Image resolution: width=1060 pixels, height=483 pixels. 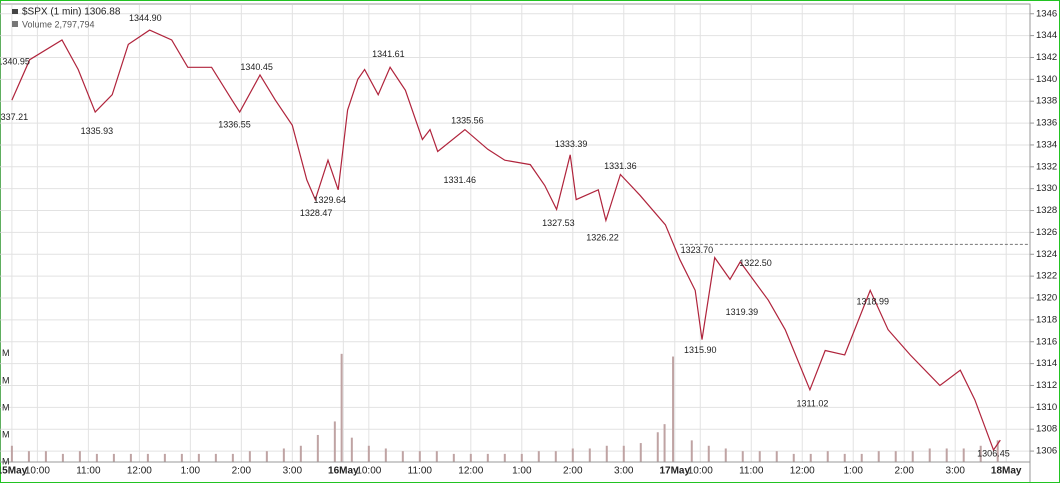 What do you see at coordinates (1046, 451) in the screenshot?
I see `y-tick-label: 1306` at bounding box center [1046, 451].